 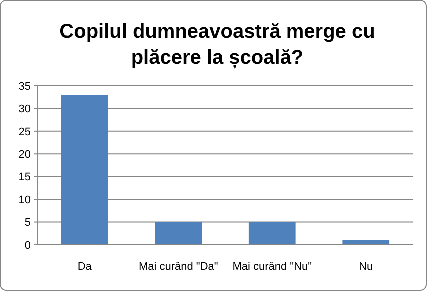 What do you see at coordinates (24, 154) in the screenshot?
I see `y-tick-label: 20` at bounding box center [24, 154].